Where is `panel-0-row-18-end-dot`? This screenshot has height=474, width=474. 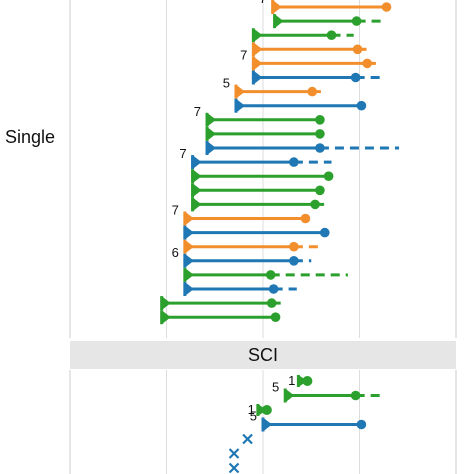
panel-0-row-18-end-dot is located at coordinates (294, 260).